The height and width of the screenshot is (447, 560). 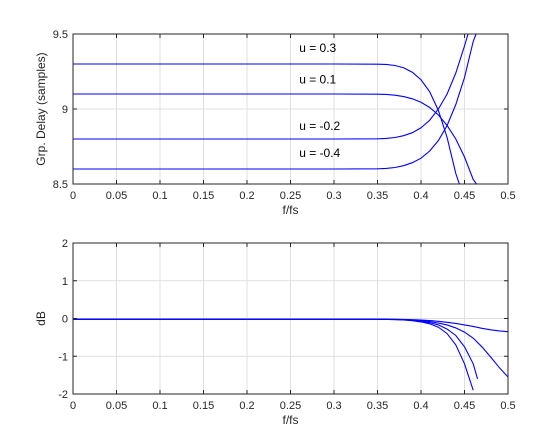 What do you see at coordinates (60, 35) in the screenshot?
I see `y-tick-label: 9.5` at bounding box center [60, 35].